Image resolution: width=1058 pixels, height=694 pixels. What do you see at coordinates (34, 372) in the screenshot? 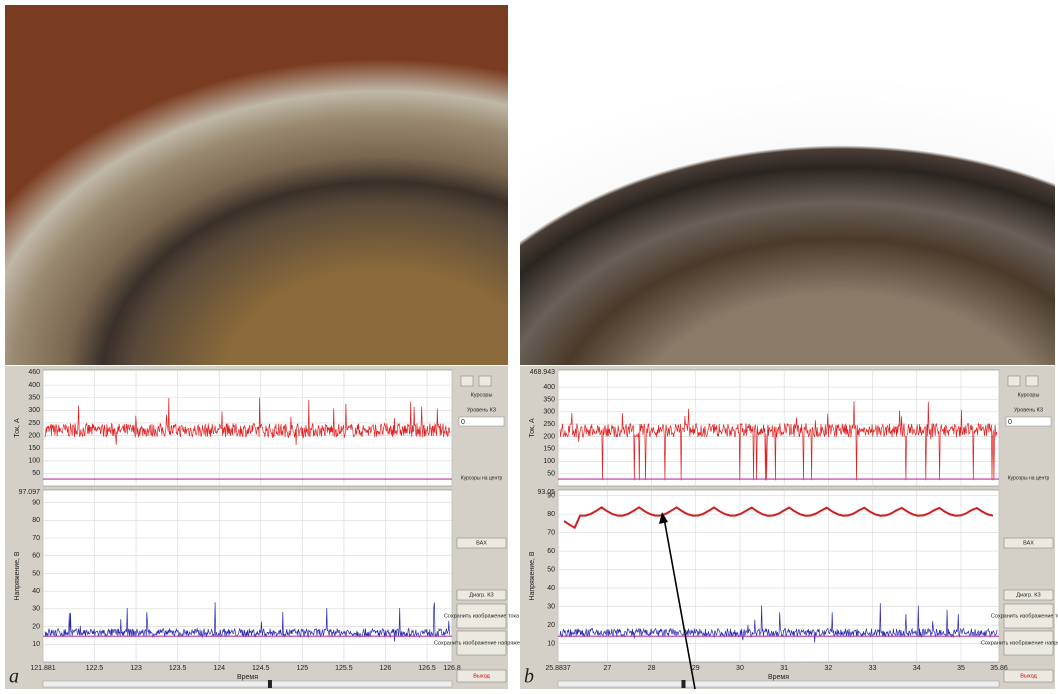
I see `y-limit-label: 460` at bounding box center [34, 372].